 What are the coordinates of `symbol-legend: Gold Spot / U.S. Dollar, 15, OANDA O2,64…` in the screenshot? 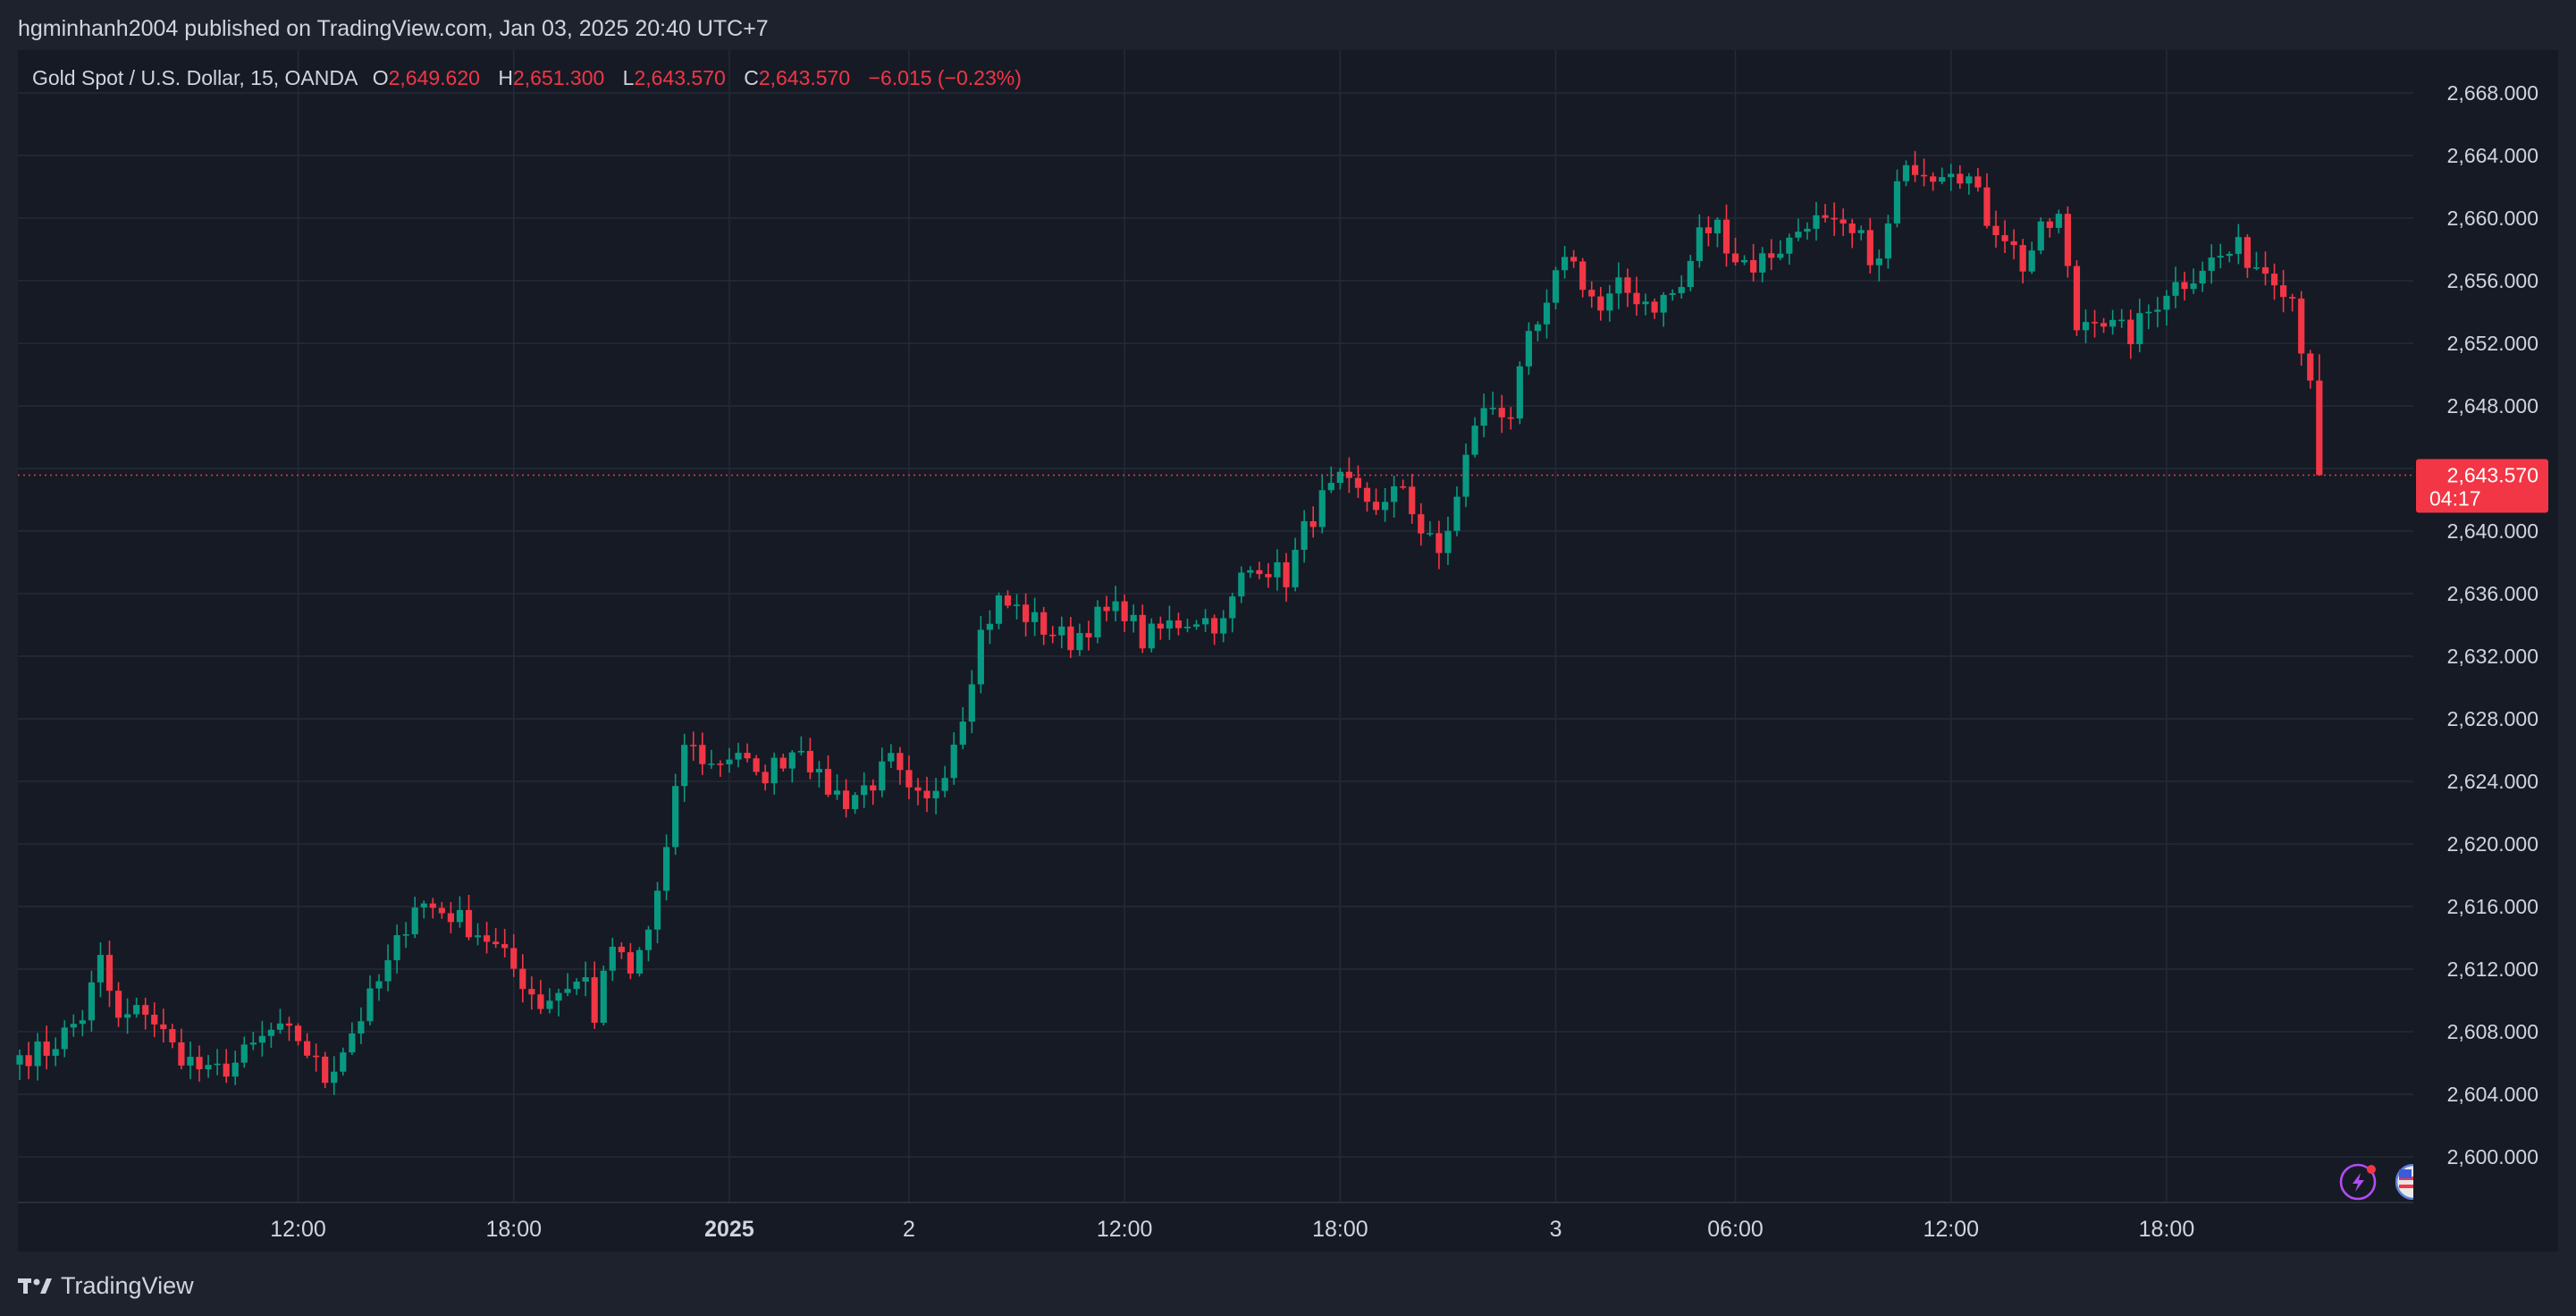 It's located at (533, 78).